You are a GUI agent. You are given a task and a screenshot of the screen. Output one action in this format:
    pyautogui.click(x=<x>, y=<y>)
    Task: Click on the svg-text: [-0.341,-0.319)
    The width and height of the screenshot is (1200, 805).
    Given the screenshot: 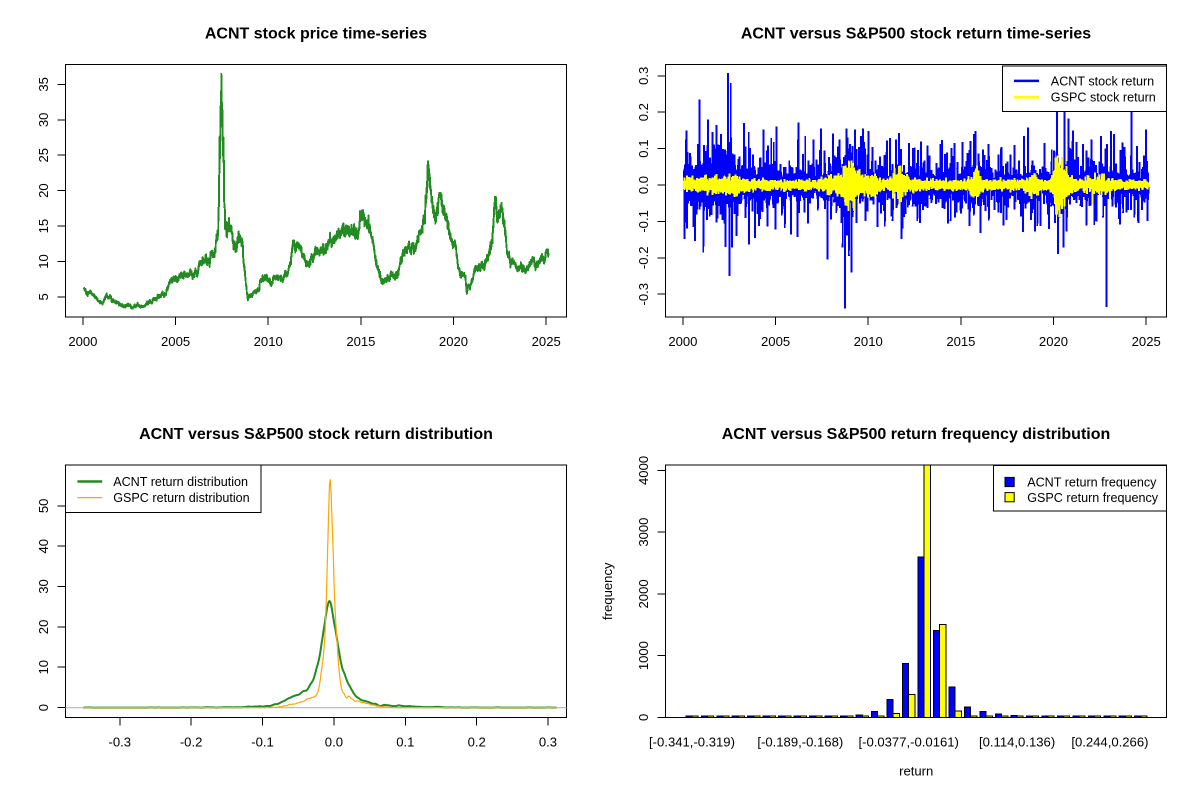 What is the action you would take?
    pyautogui.click(x=692, y=741)
    